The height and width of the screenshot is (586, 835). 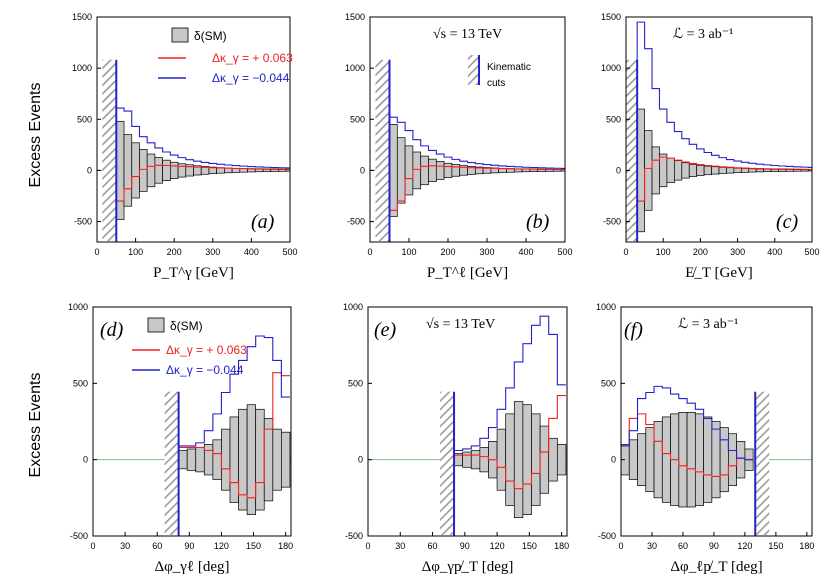 I want to click on cut-hatch-swatch, so click(x=473, y=70).